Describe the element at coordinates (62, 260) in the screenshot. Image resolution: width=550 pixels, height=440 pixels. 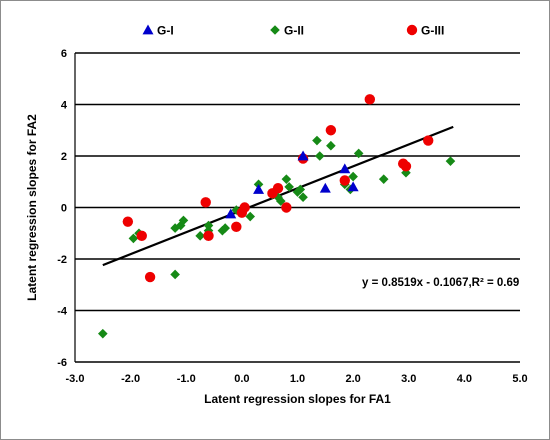
I see `y-tick-label: -2` at that location.